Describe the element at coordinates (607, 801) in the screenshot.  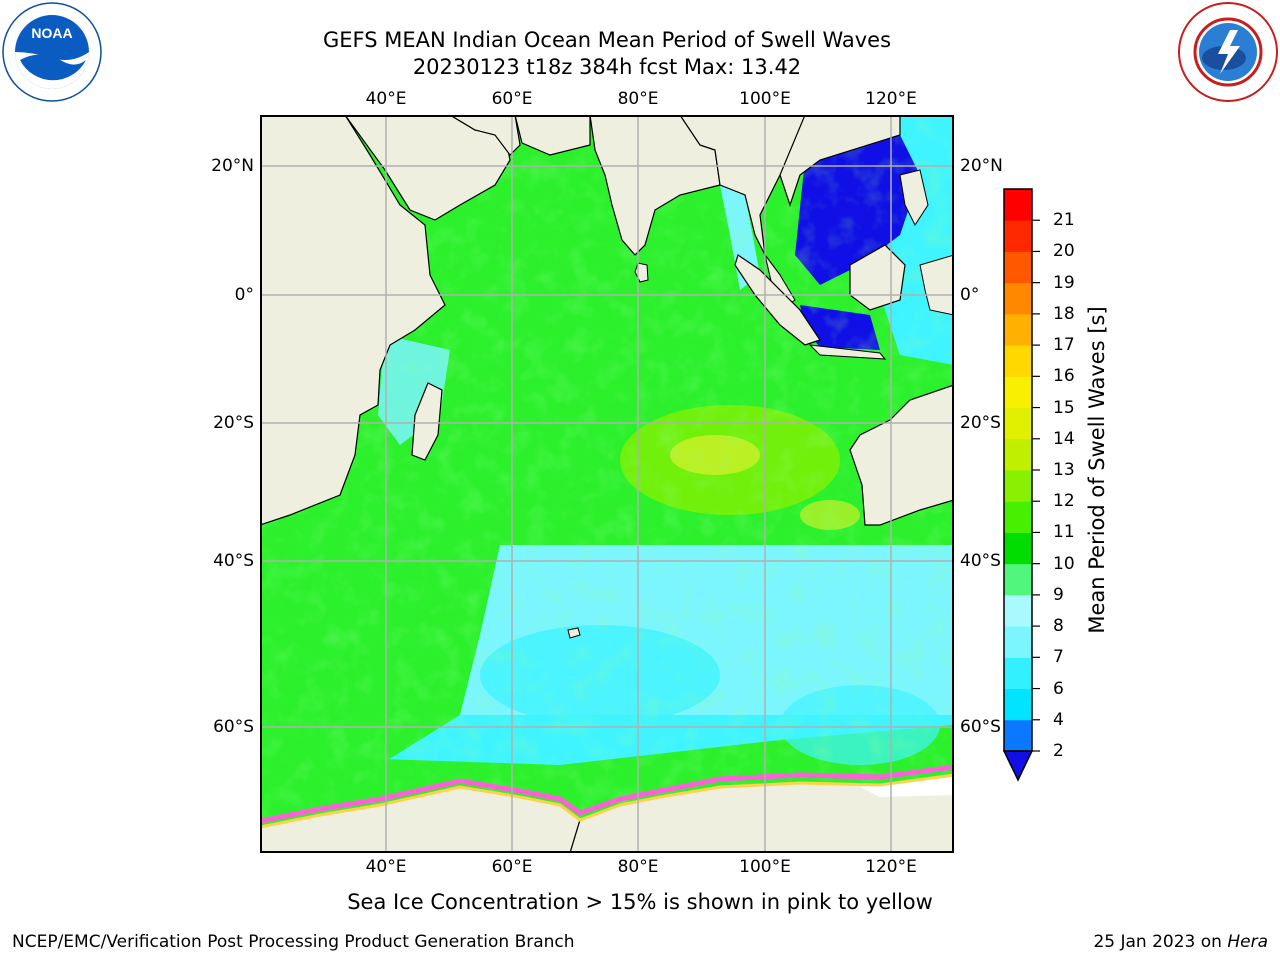
I see `sea-ice-fringe-inner` at that location.